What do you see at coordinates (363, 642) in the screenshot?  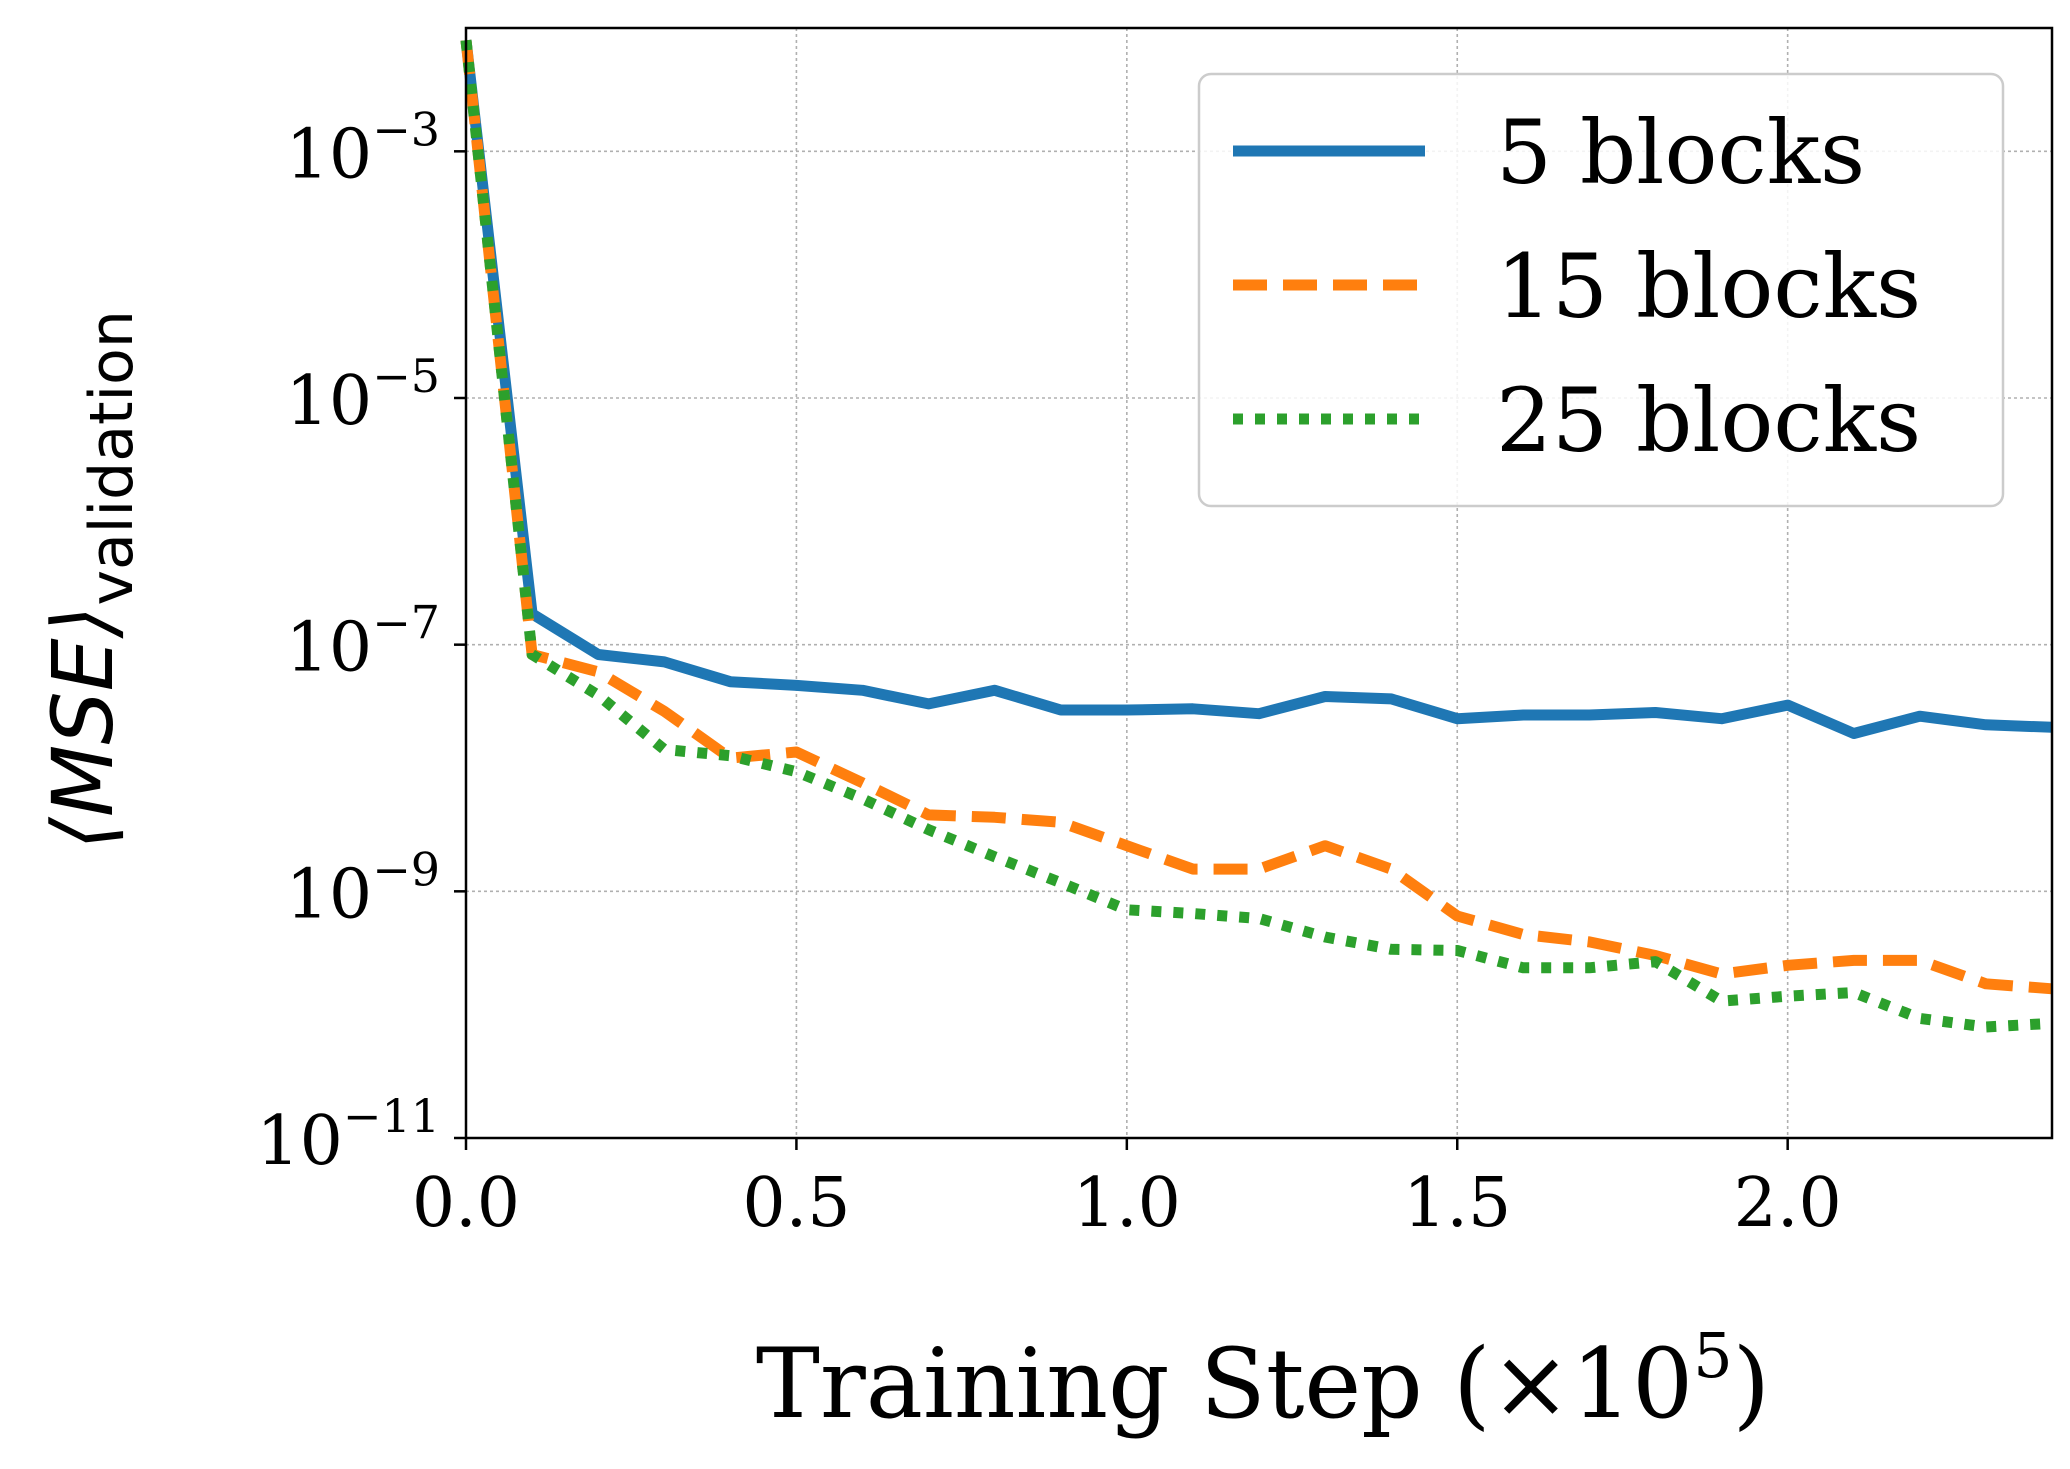 I see `y-tick-label: 10⁻⁷` at bounding box center [363, 642].